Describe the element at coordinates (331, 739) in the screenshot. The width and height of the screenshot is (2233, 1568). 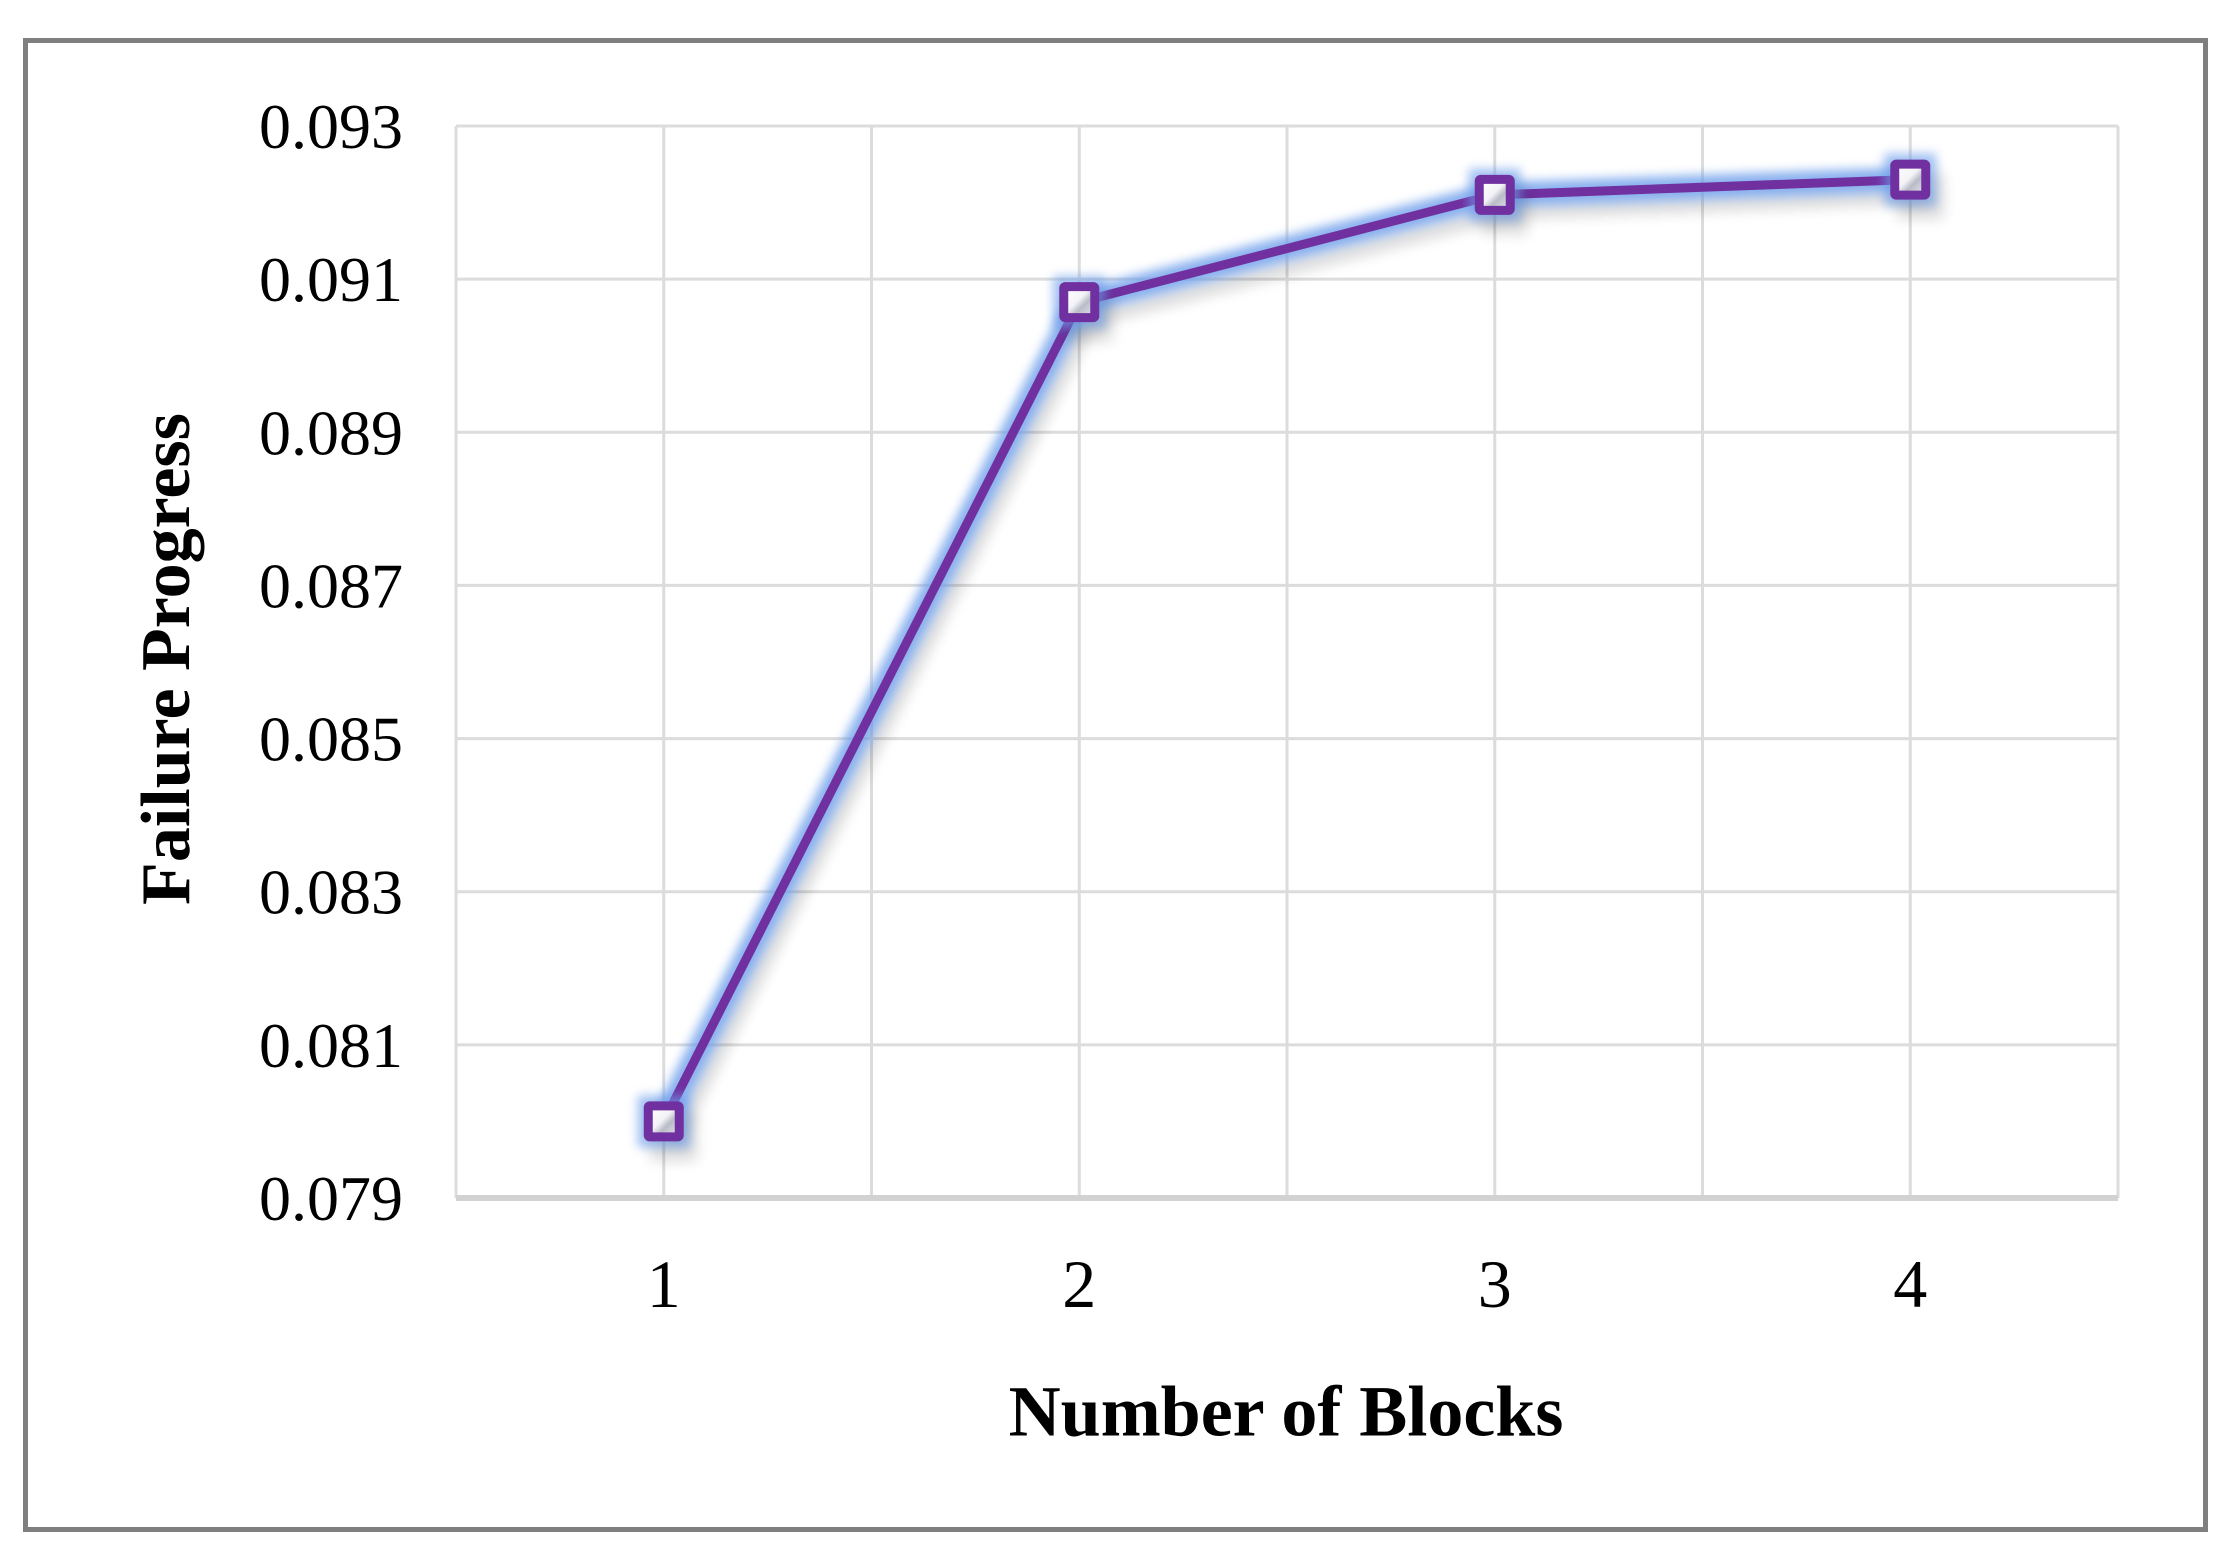
I see `y-tick-label: 0.085` at that location.